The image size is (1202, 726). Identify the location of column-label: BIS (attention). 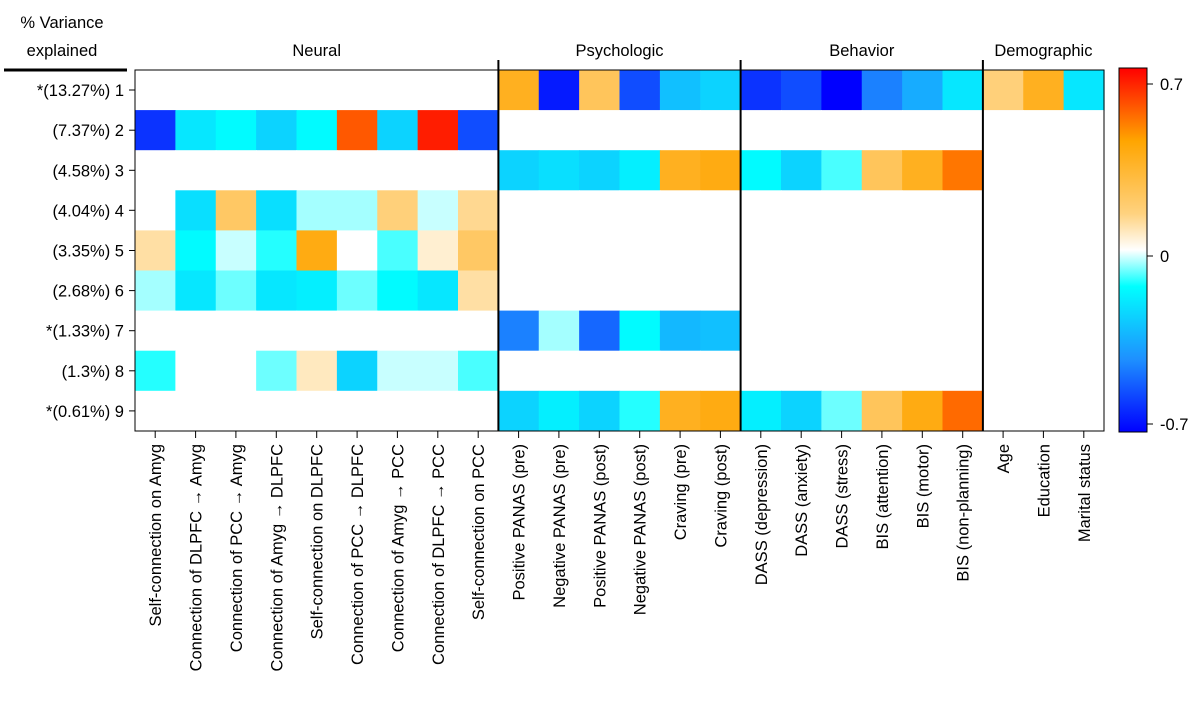
(883, 496).